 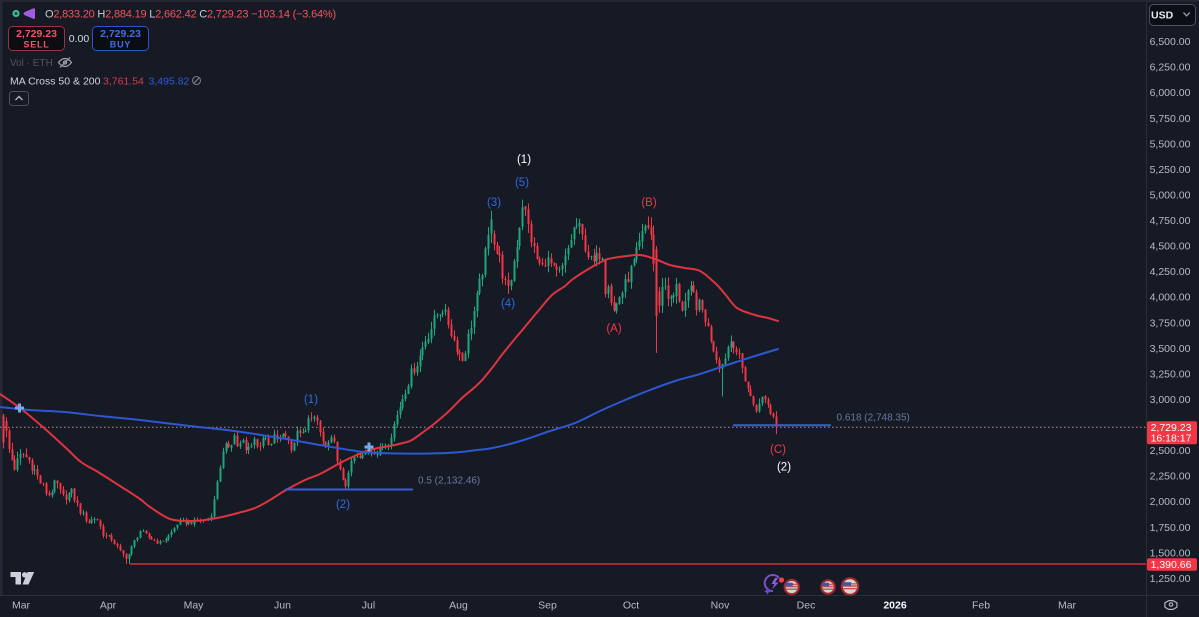 I want to click on svg-text: 4,750.00, so click(x=1170, y=221).